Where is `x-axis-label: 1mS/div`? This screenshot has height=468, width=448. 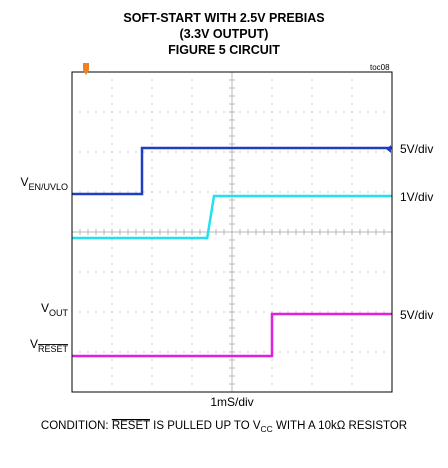 x-axis-label: 1mS/div is located at coordinates (231, 402).